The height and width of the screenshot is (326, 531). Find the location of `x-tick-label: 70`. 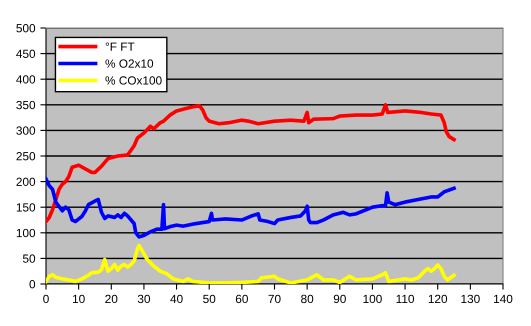

x-tick-label: 70 is located at coordinates (274, 299).